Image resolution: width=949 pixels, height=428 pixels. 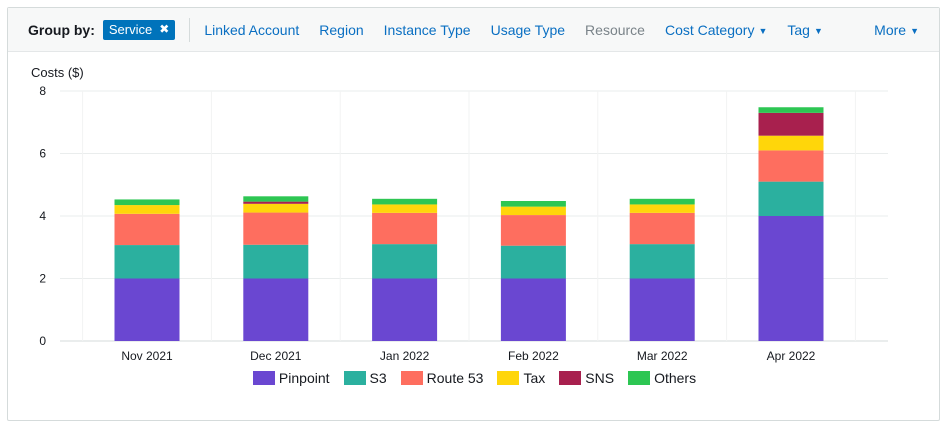 I want to click on legend-item-route-53: Route 53, so click(x=442, y=378).